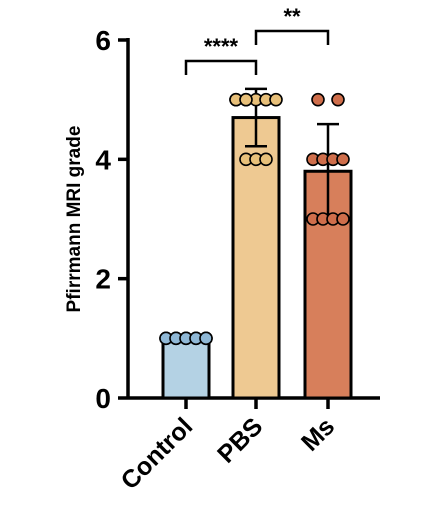 The image size is (442, 530). What do you see at coordinates (103, 40) in the screenshot?
I see `y-tick-label: 6` at bounding box center [103, 40].